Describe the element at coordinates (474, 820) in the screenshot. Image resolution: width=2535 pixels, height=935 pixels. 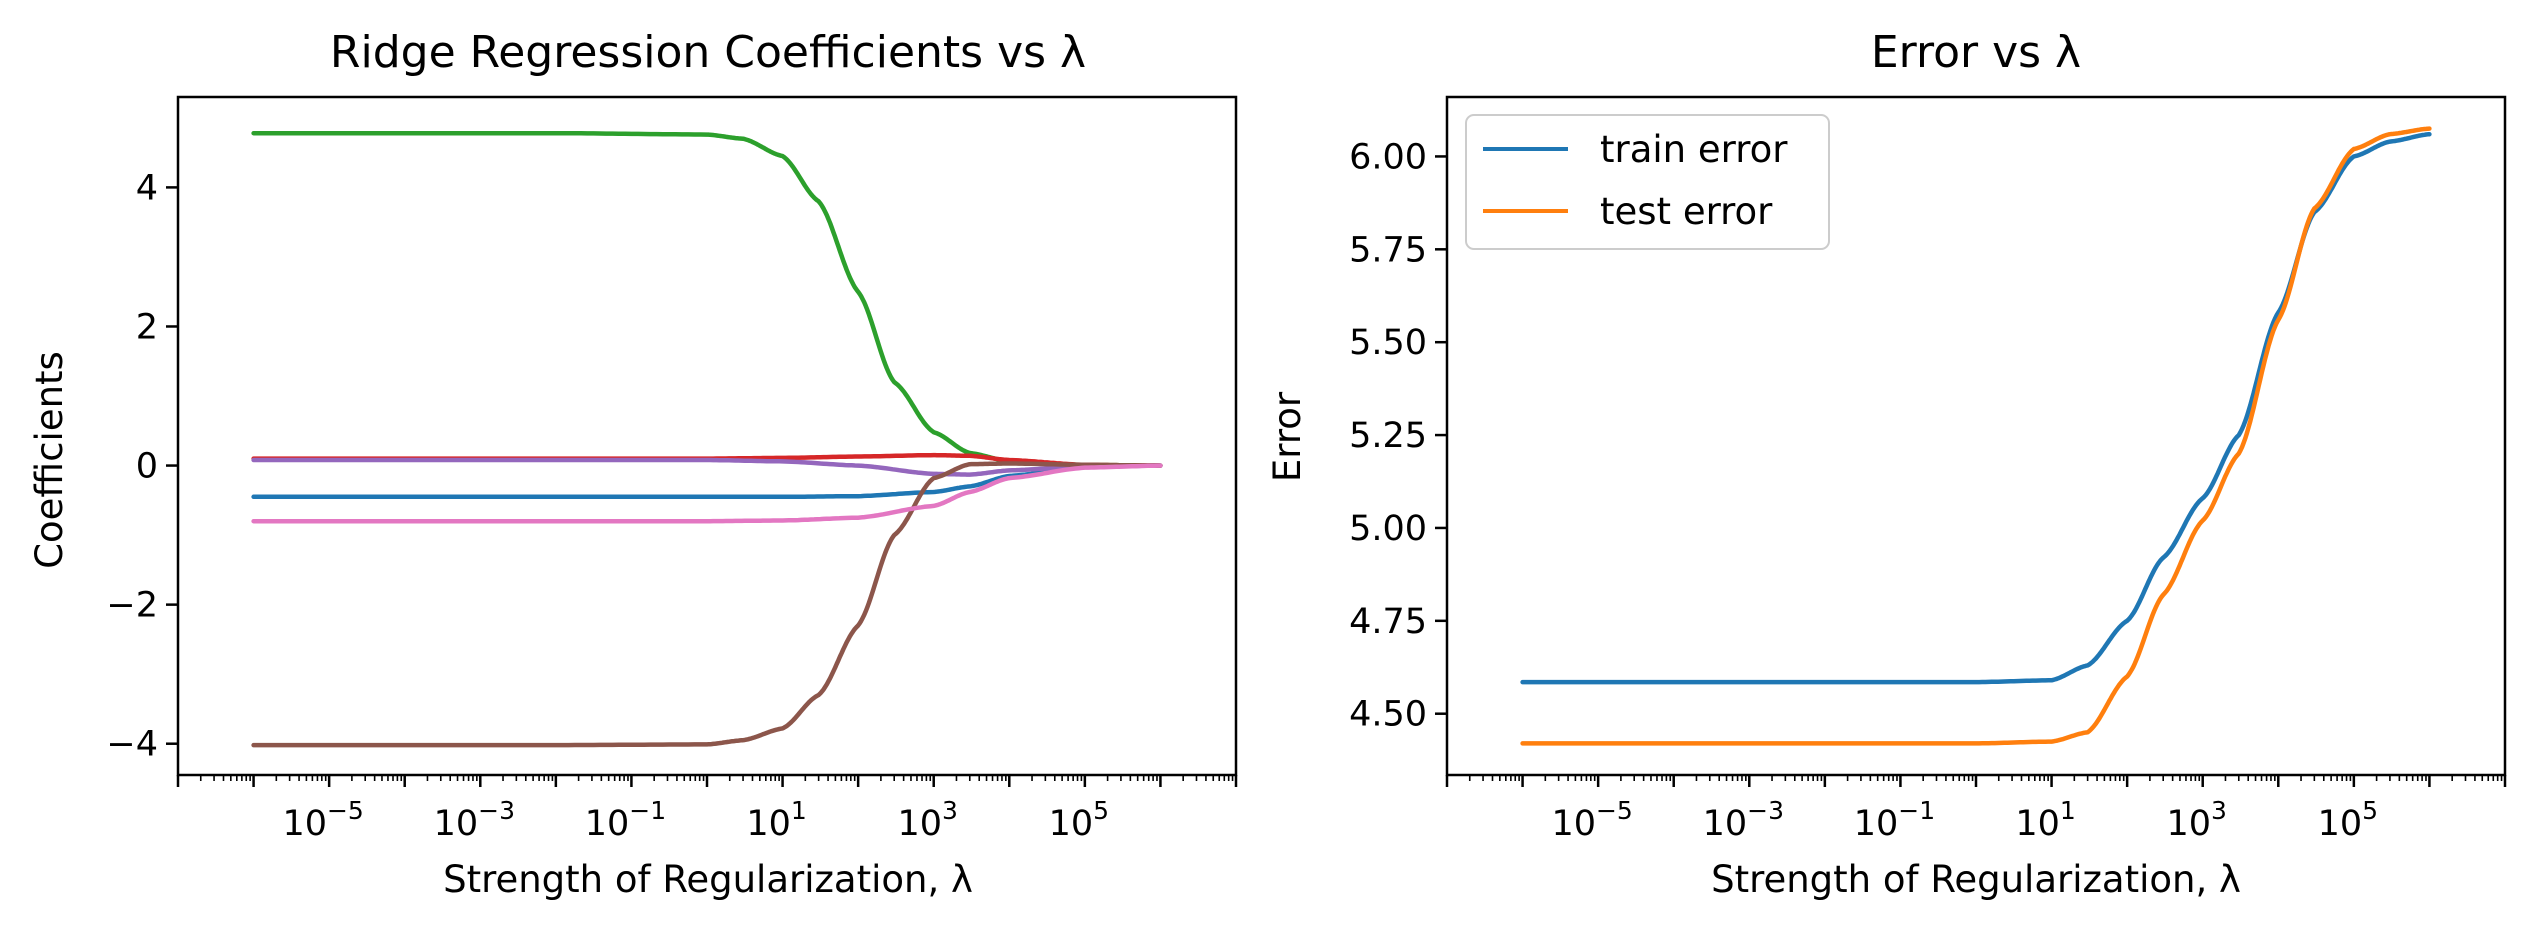
I see `left-x-tick-label: 10⁻³` at that location.